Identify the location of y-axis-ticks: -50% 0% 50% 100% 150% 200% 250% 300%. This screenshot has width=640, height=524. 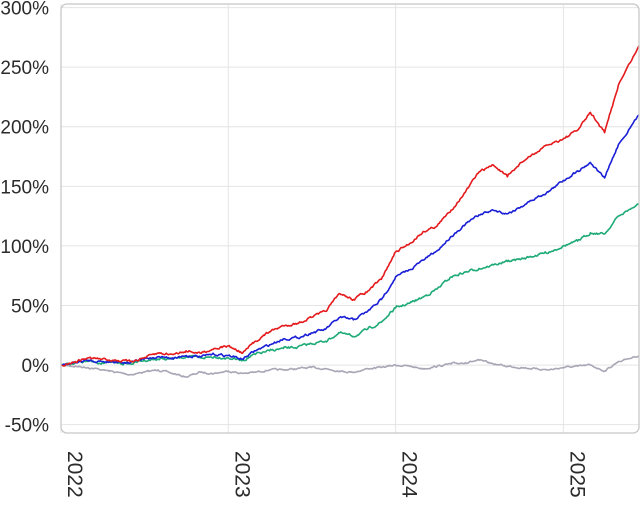
(24, 218).